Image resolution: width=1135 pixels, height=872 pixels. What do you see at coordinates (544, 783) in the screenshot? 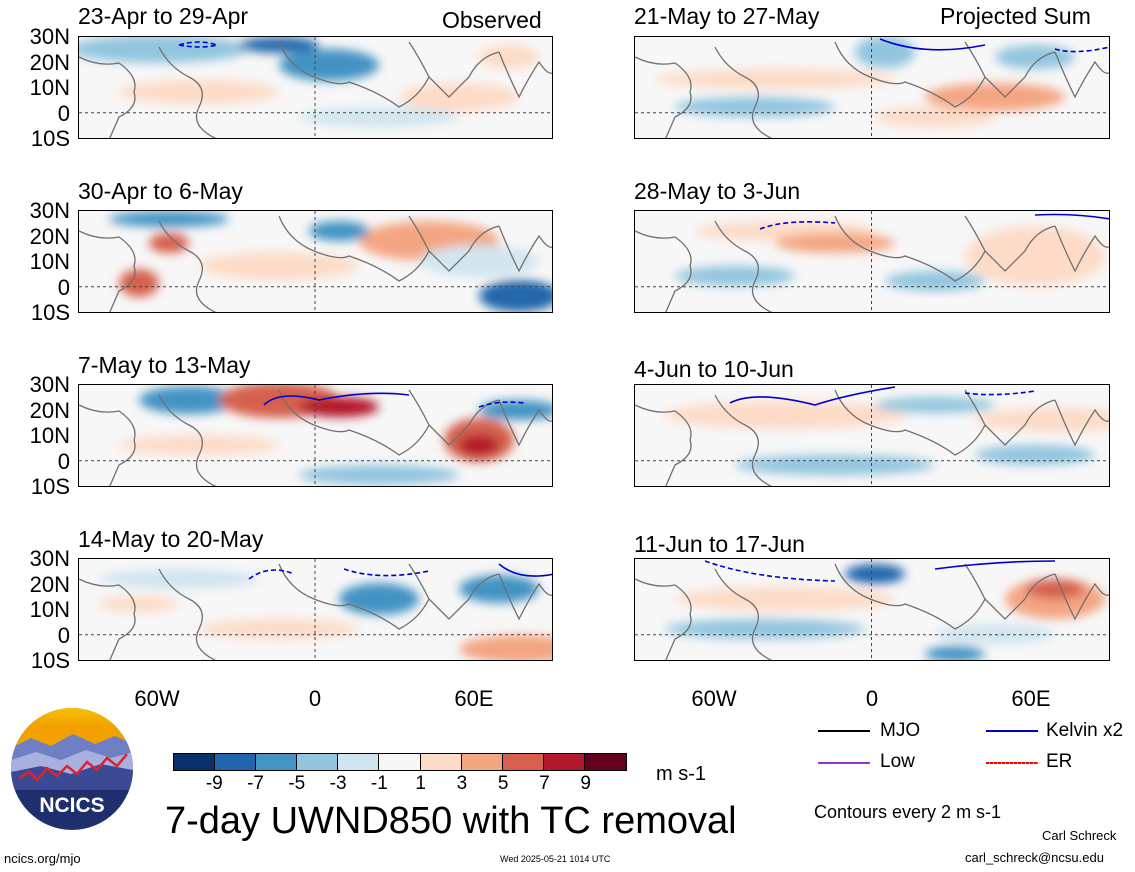
I see `colorbar-tick-label: 7` at bounding box center [544, 783].